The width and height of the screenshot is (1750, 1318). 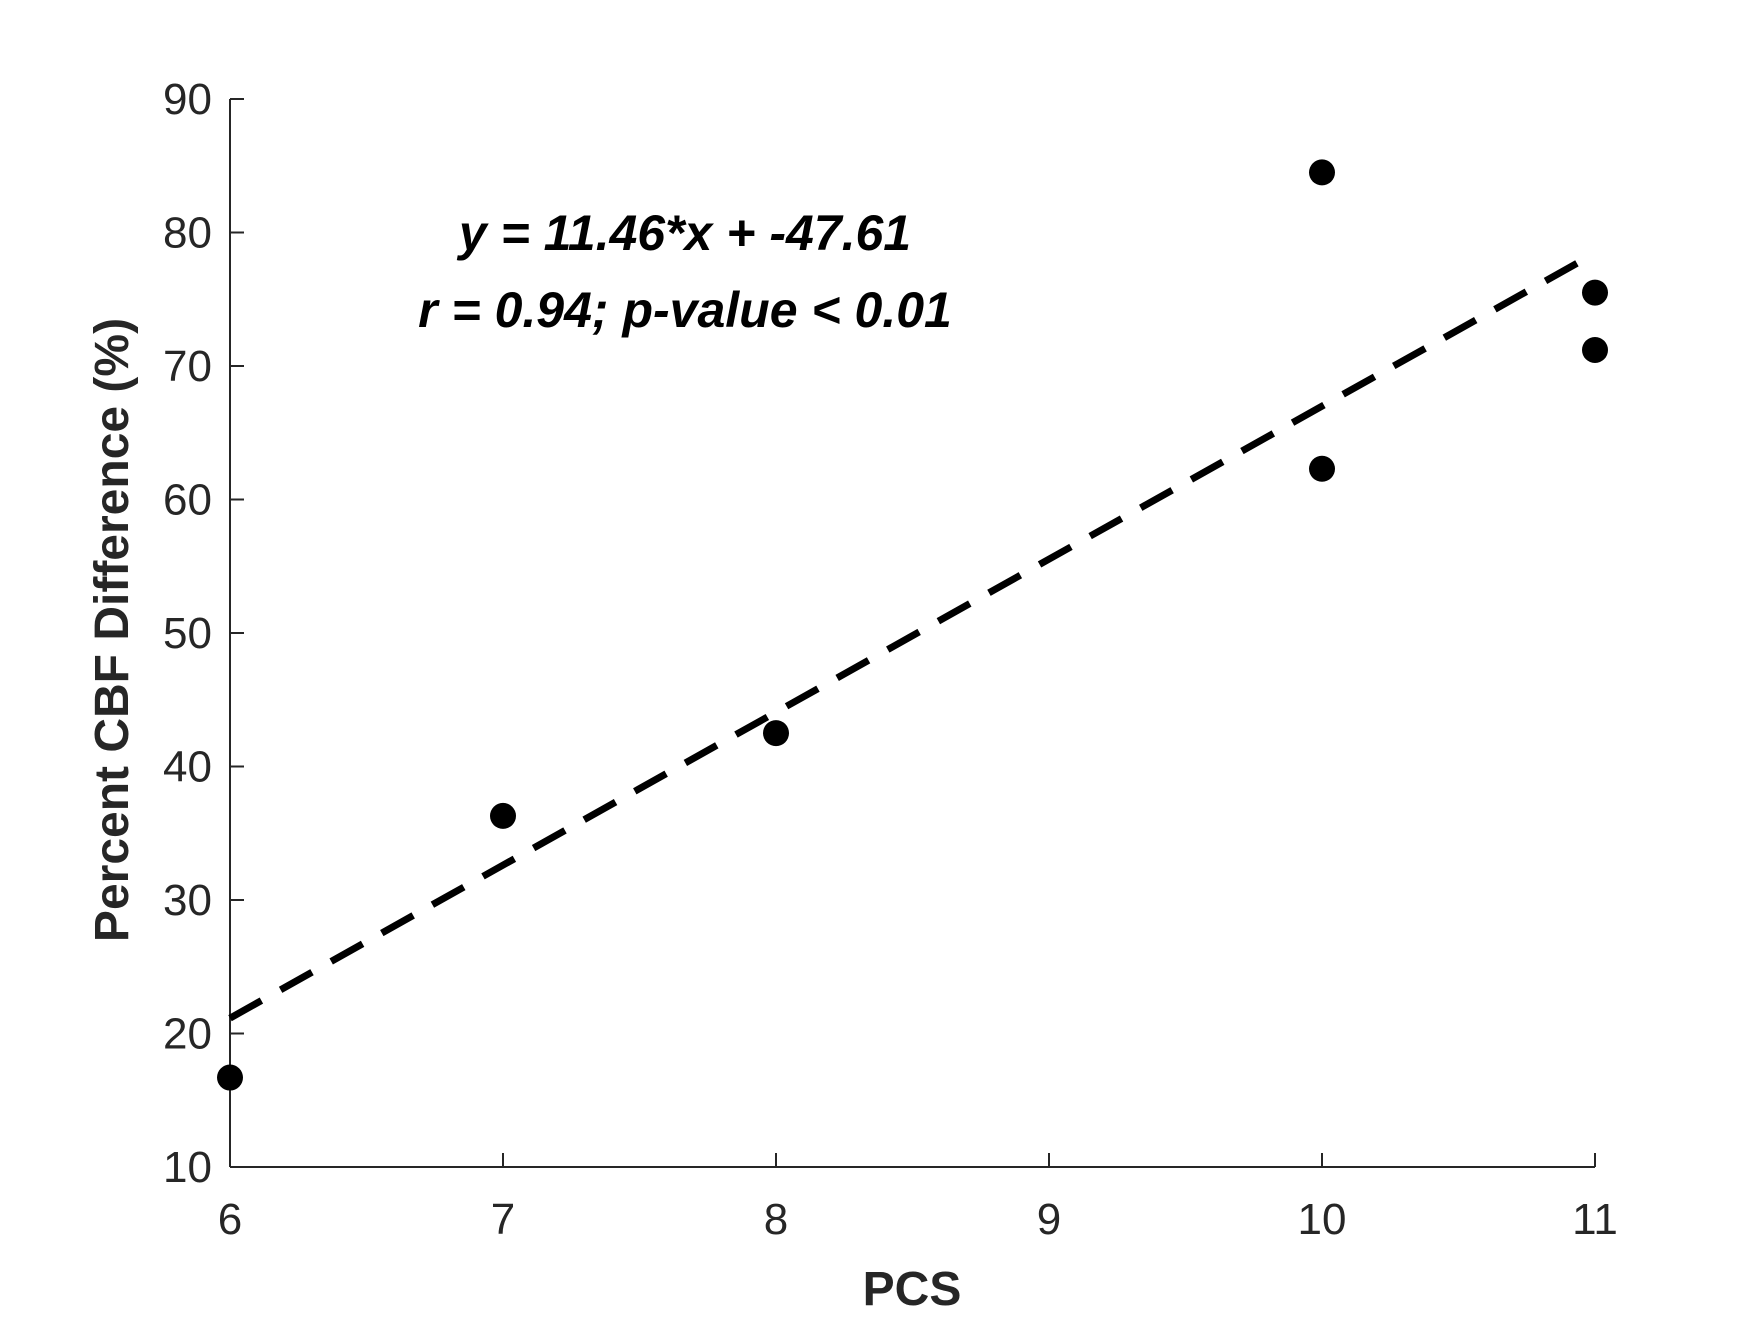 I want to click on y-tick-label: 80, so click(x=187, y=233).